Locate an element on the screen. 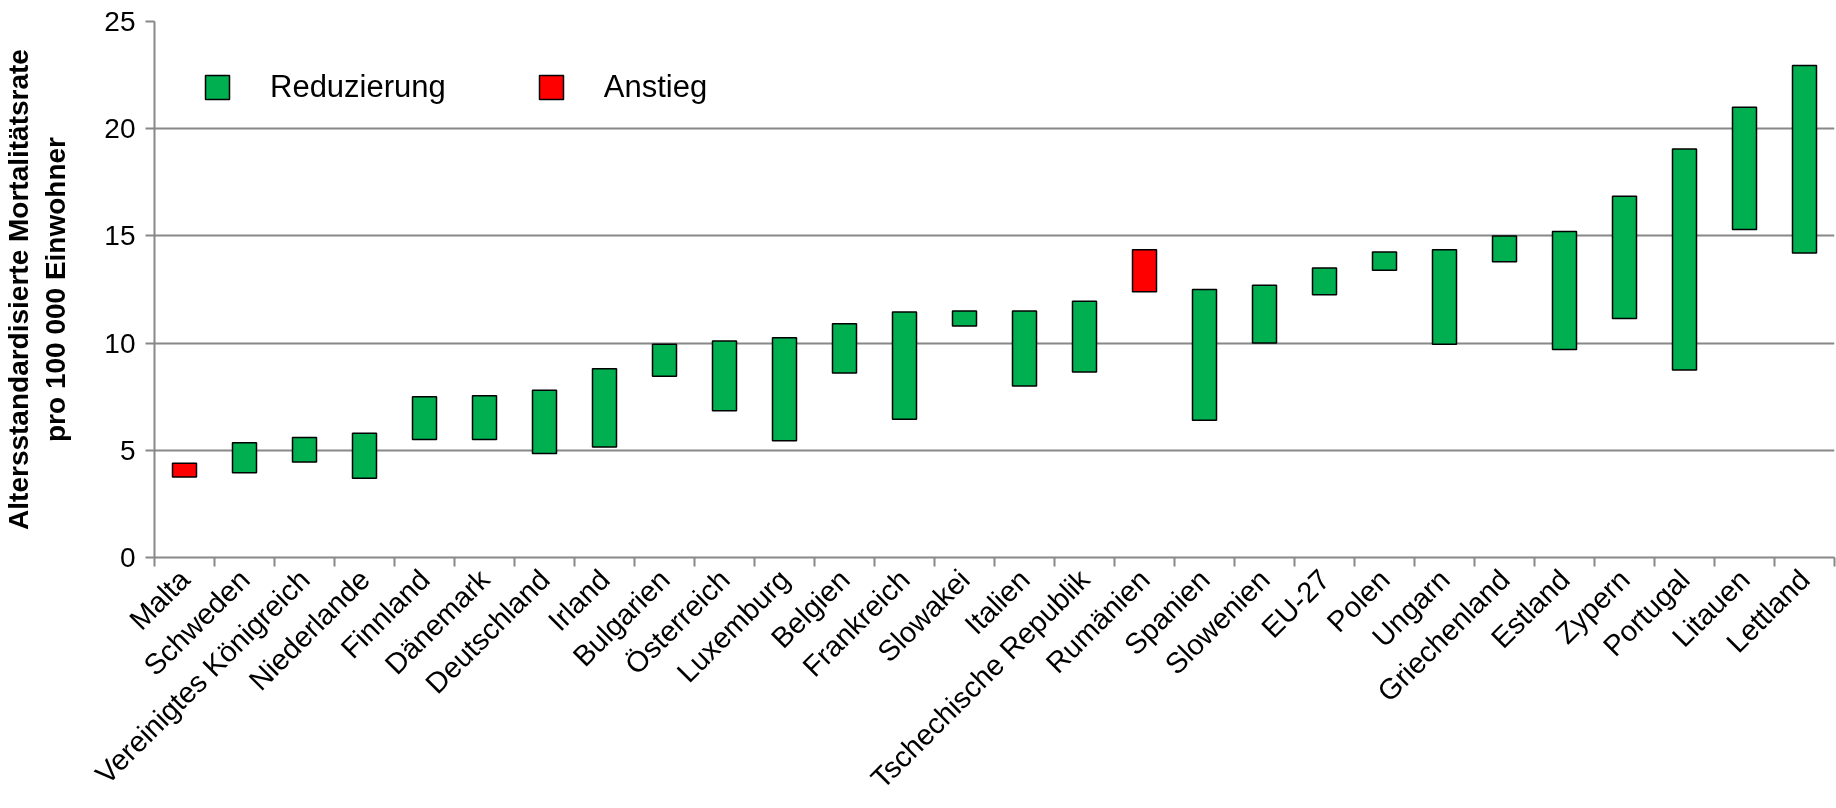 The height and width of the screenshot is (808, 1836). y-tick-label: 0 is located at coordinates (127, 557).